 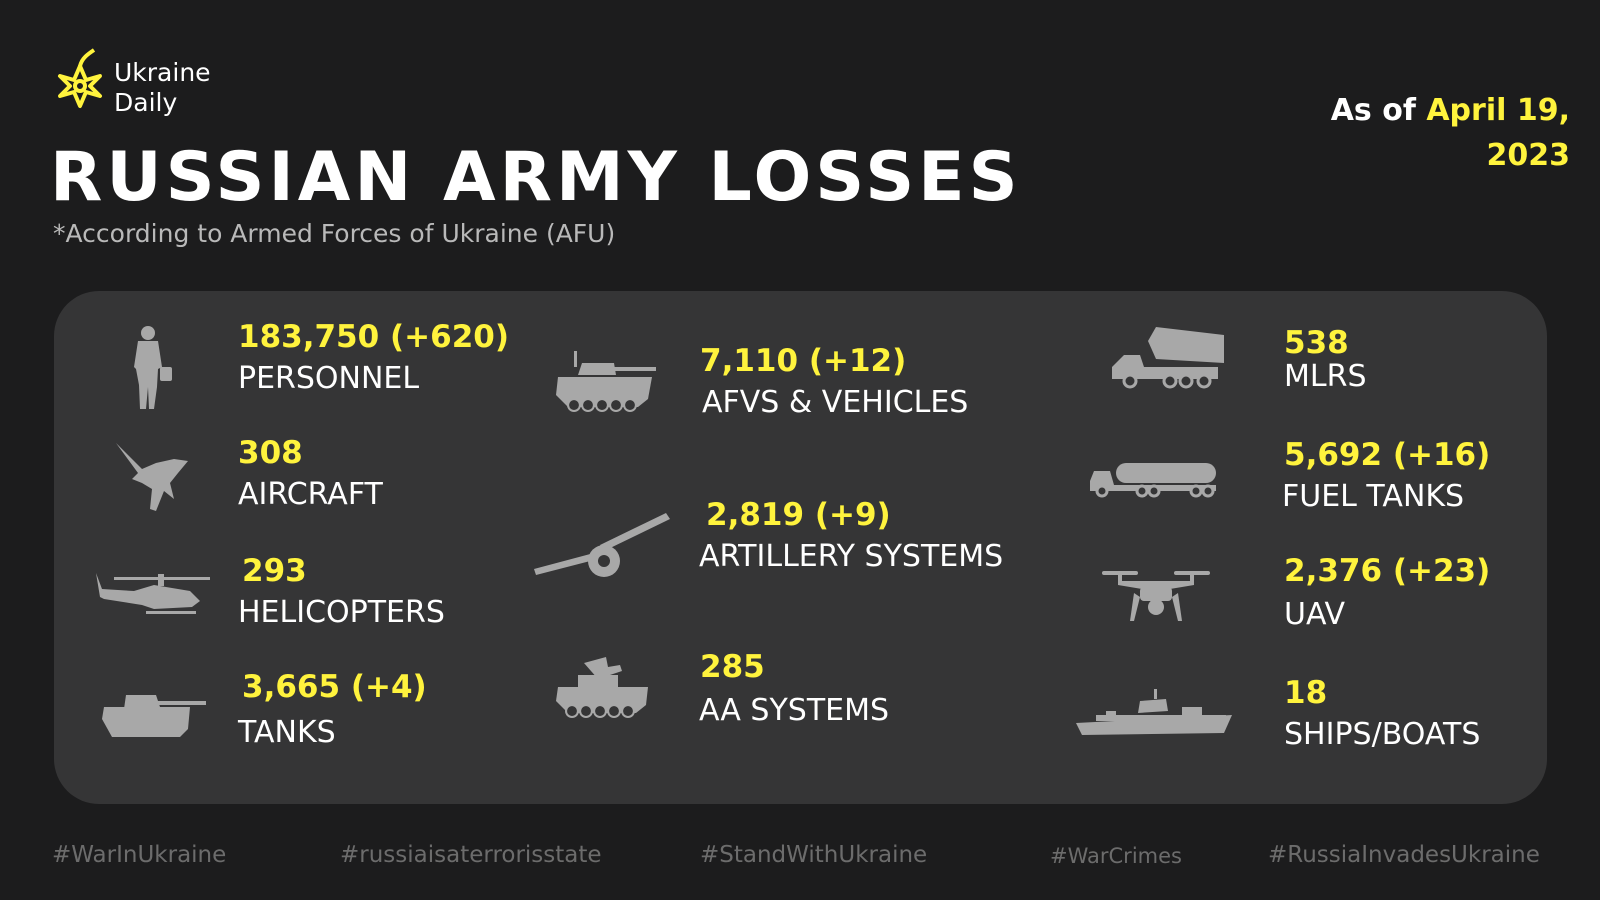 I want to click on brand-line2: Daily, so click(x=146, y=102).